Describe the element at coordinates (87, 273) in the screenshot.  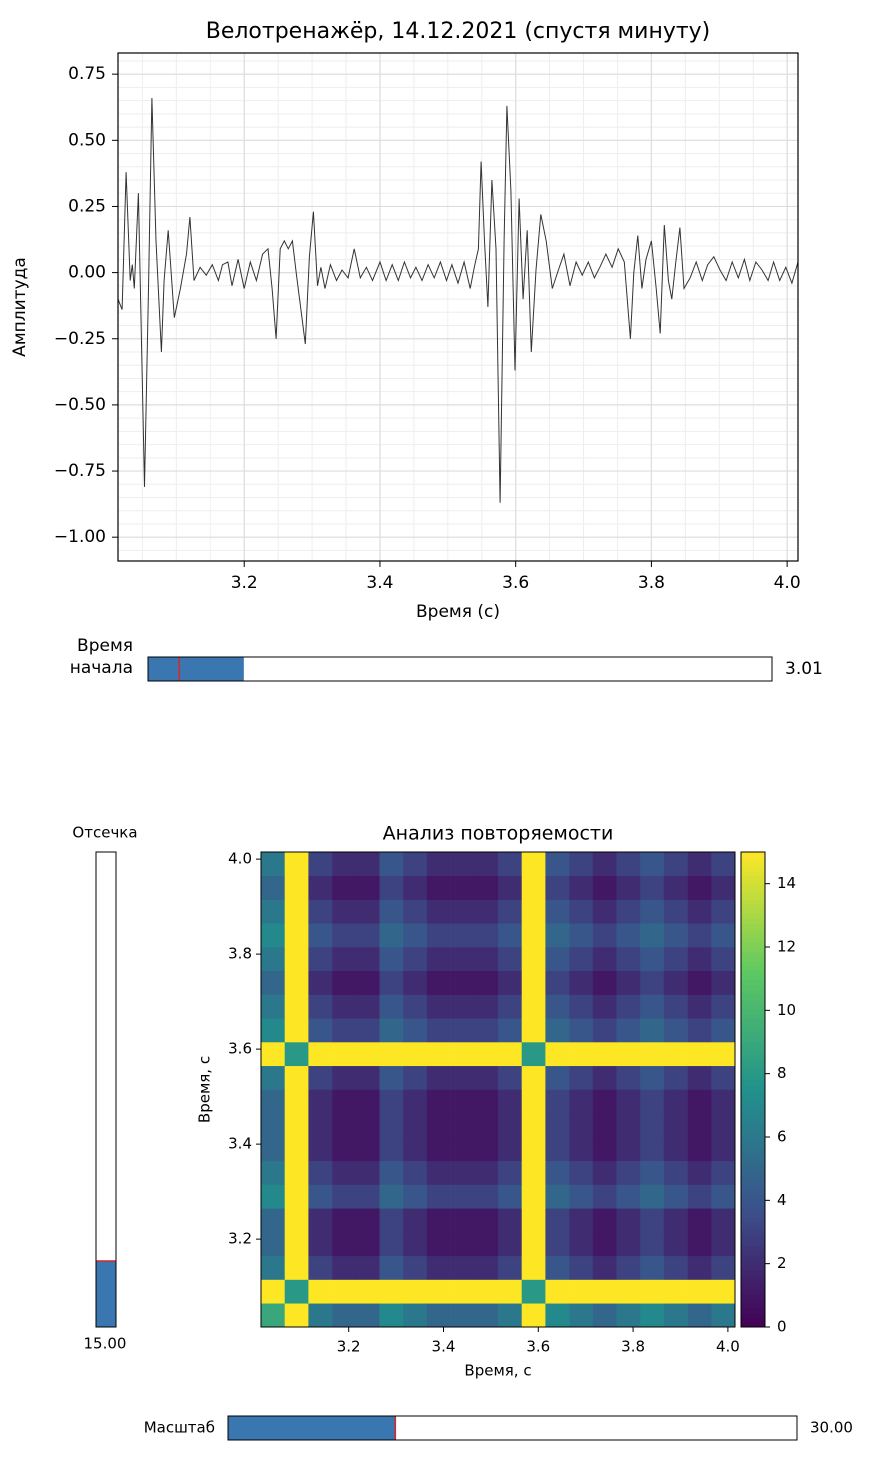
I see `y-tick-label: 0.00` at that location.